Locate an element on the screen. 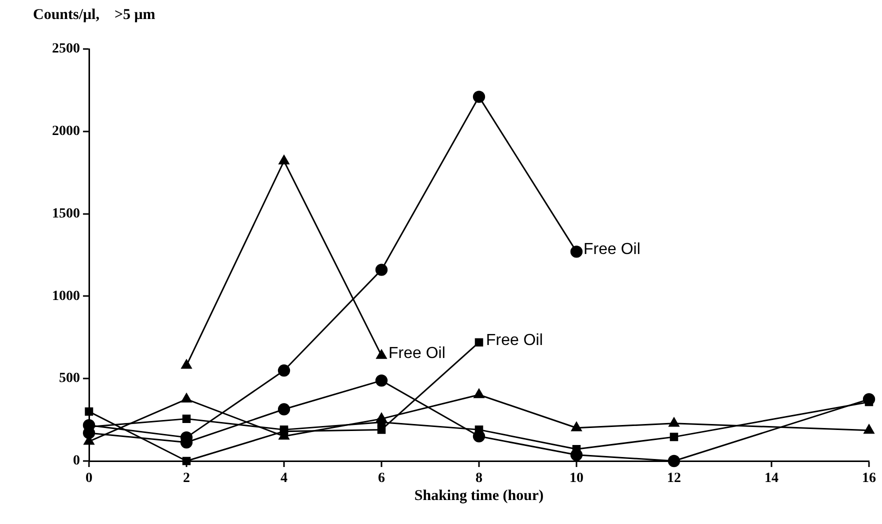 The image size is (882, 524). x-tick-label: 6 is located at coordinates (381, 478).